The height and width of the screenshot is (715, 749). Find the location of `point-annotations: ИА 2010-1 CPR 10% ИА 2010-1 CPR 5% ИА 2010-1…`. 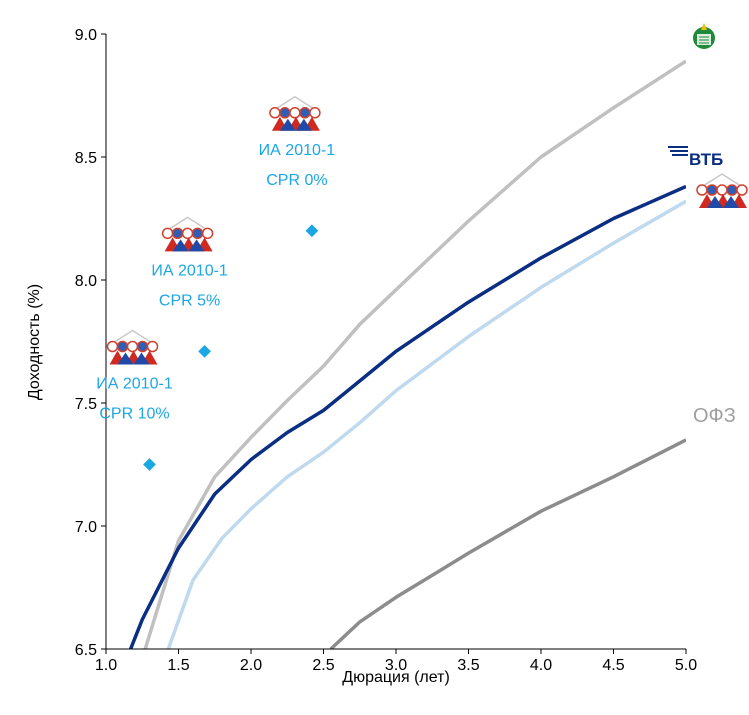

point-annotations: ИА 2010-1 CPR 10% ИА 2010-1 CPR 5% ИА 2010-1… is located at coordinates (216, 259).